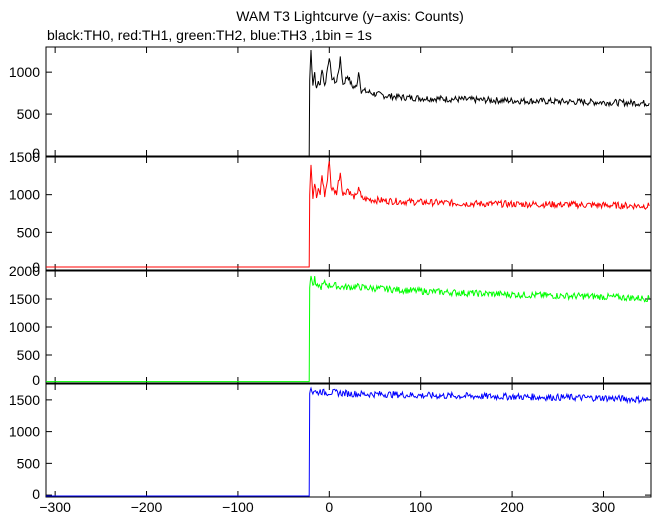  What do you see at coordinates (421, 507) in the screenshot?
I see `x-tick-label: 100` at bounding box center [421, 507].